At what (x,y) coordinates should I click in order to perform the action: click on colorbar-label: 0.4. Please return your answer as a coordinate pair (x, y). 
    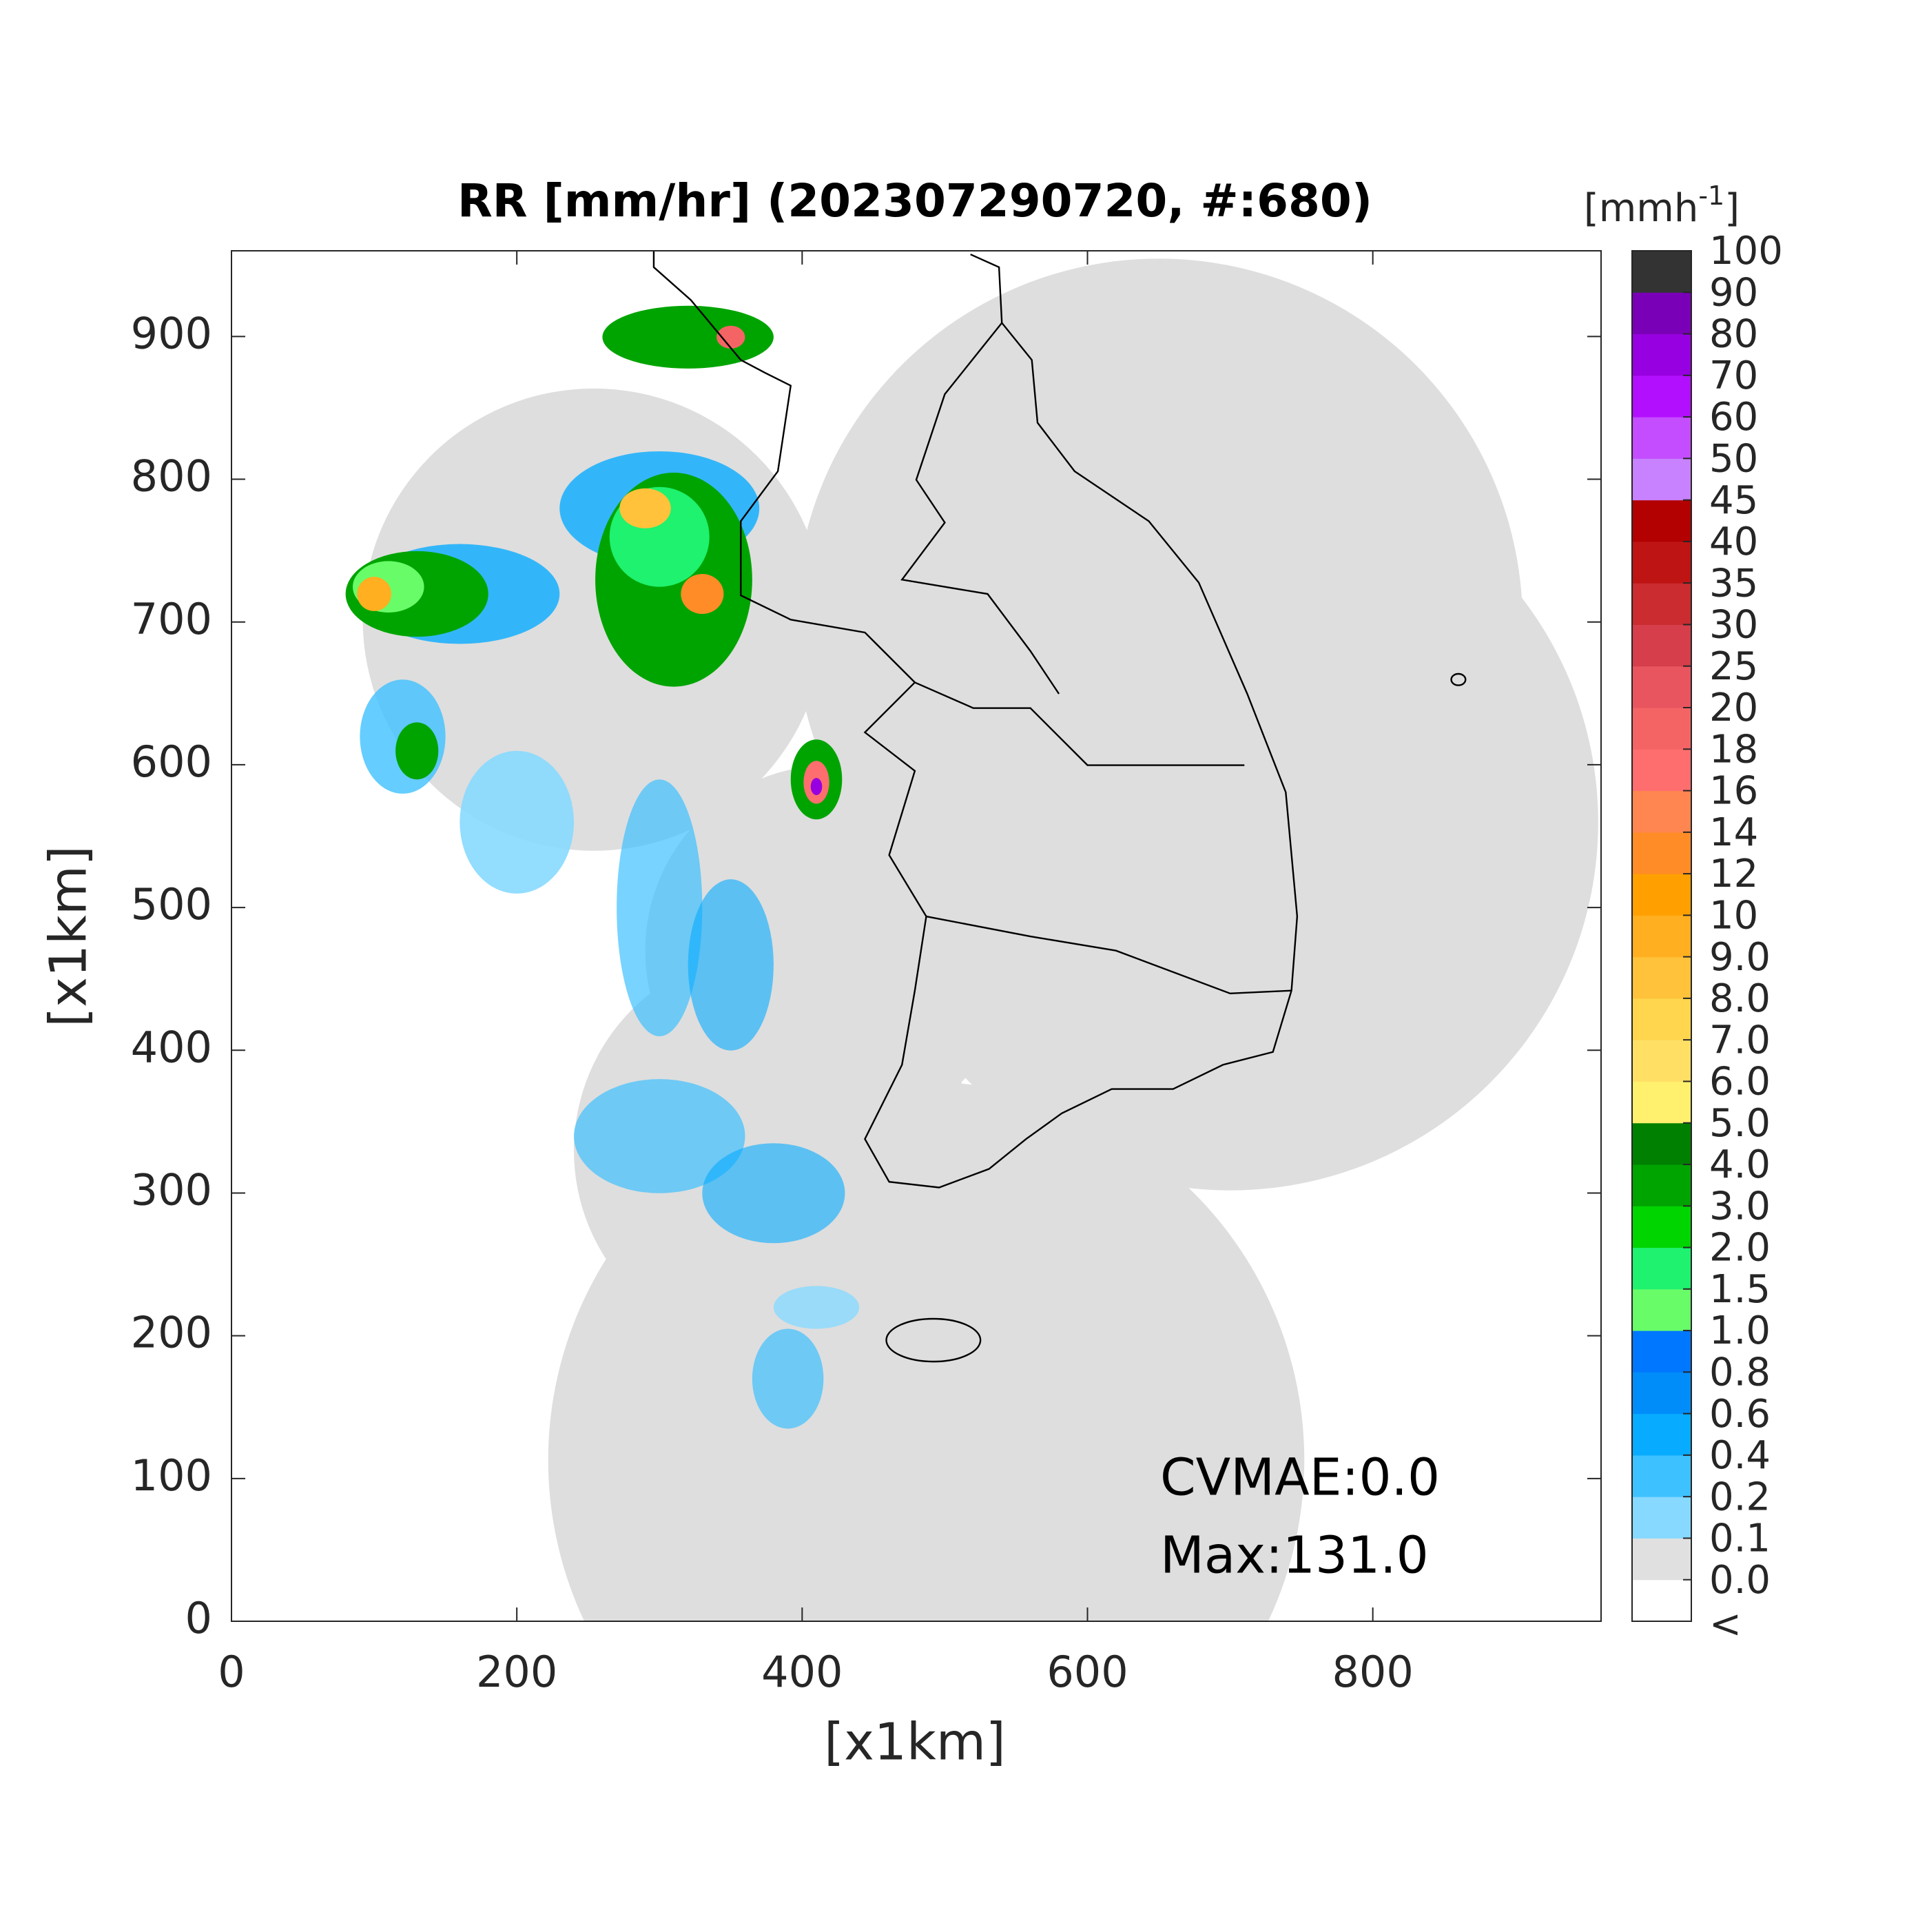
    Looking at the image, I should click on (1740, 1455).